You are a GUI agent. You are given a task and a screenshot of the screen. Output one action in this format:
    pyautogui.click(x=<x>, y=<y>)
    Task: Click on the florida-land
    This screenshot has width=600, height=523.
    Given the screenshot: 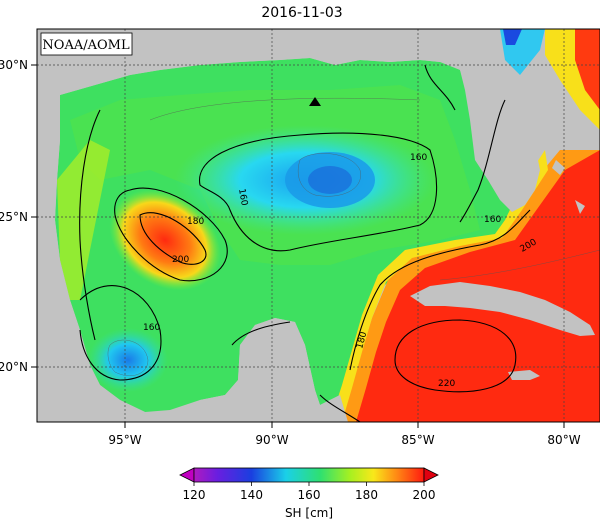 What is the action you would take?
    pyautogui.click(x=500, y=136)
    